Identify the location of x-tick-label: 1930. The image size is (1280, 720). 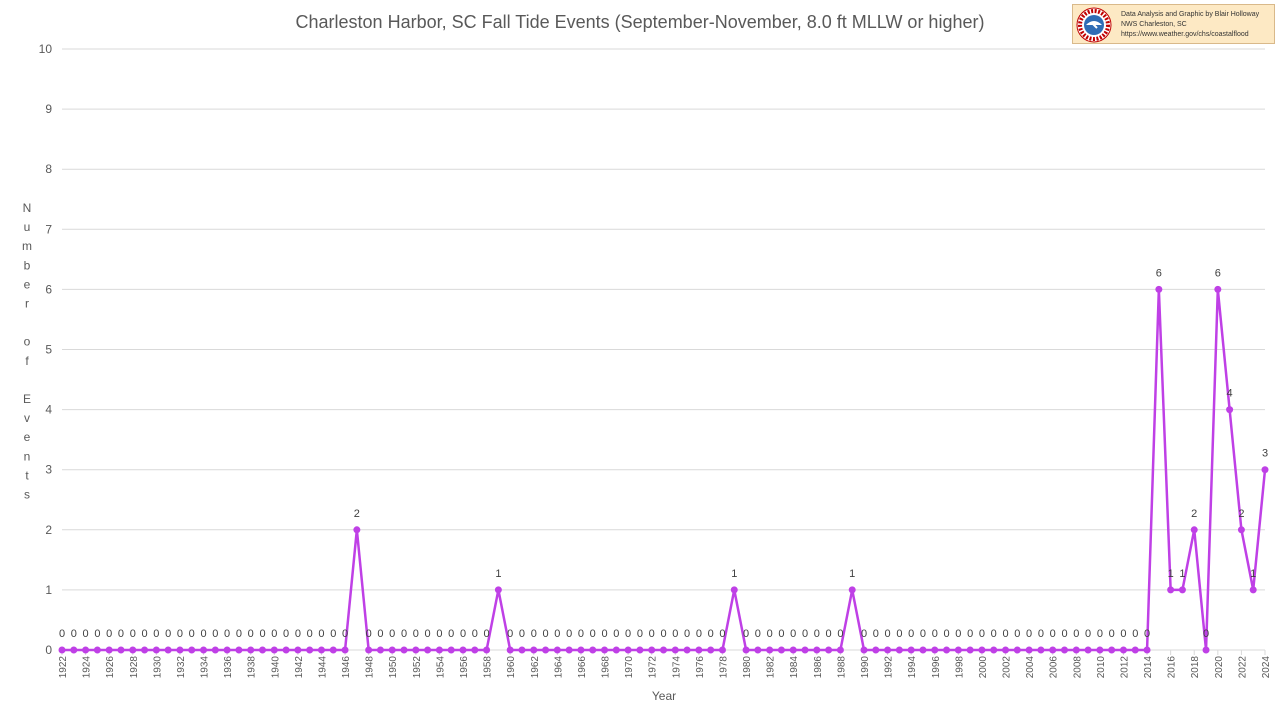
(157, 667).